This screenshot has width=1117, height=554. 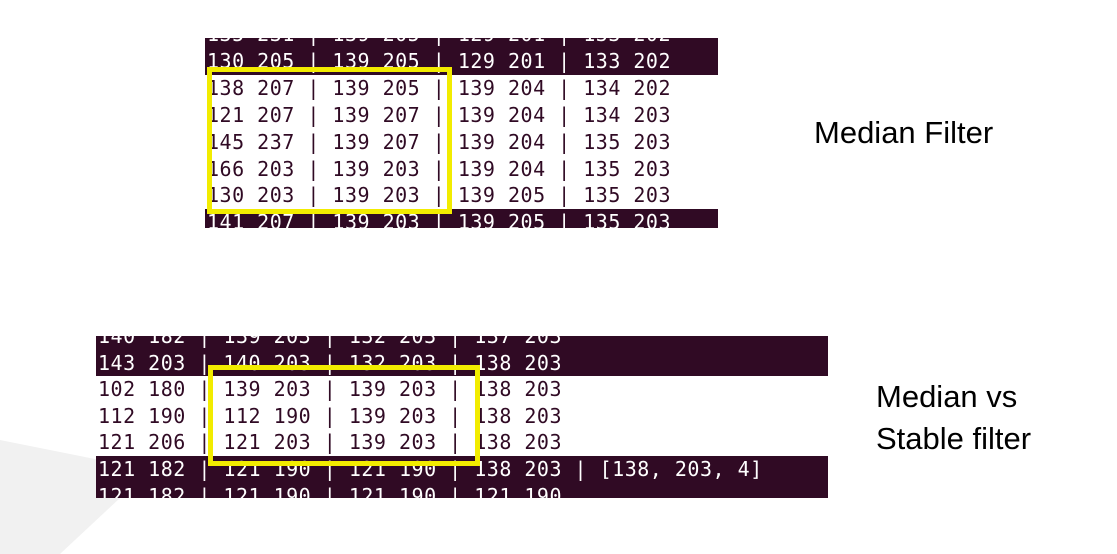 What do you see at coordinates (461, 169) in the screenshot?
I see `terminal-row: 166 203 | 139 203 | 139 204 | 135 203` at bounding box center [461, 169].